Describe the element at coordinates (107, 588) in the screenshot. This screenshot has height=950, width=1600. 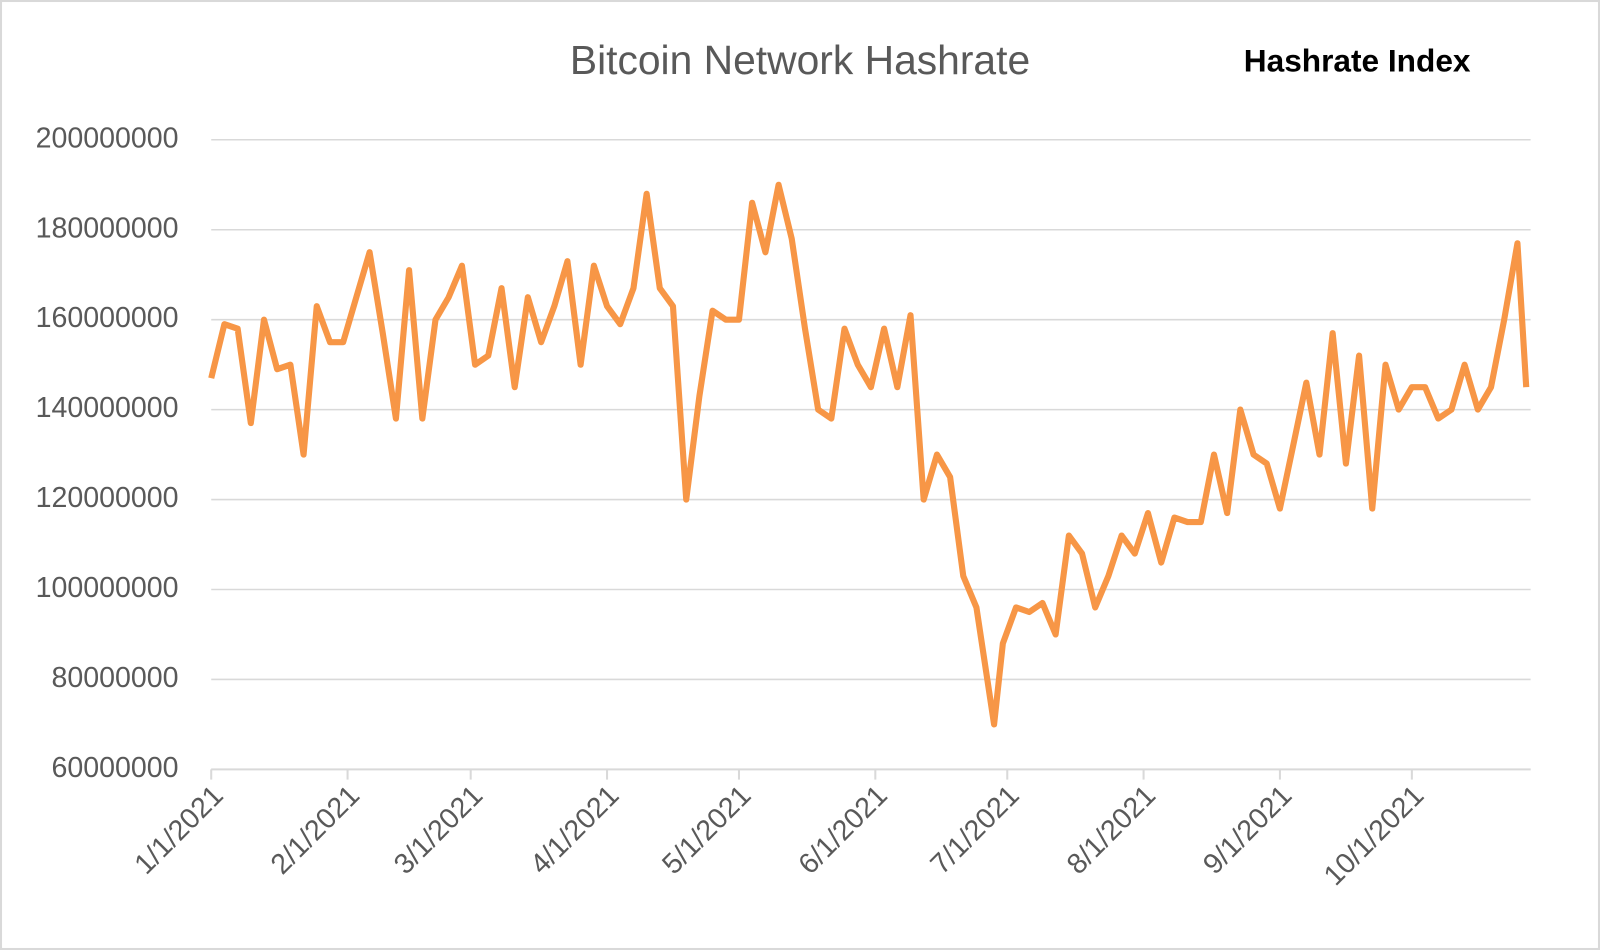
I see `y-tick-label: 100000000` at that location.